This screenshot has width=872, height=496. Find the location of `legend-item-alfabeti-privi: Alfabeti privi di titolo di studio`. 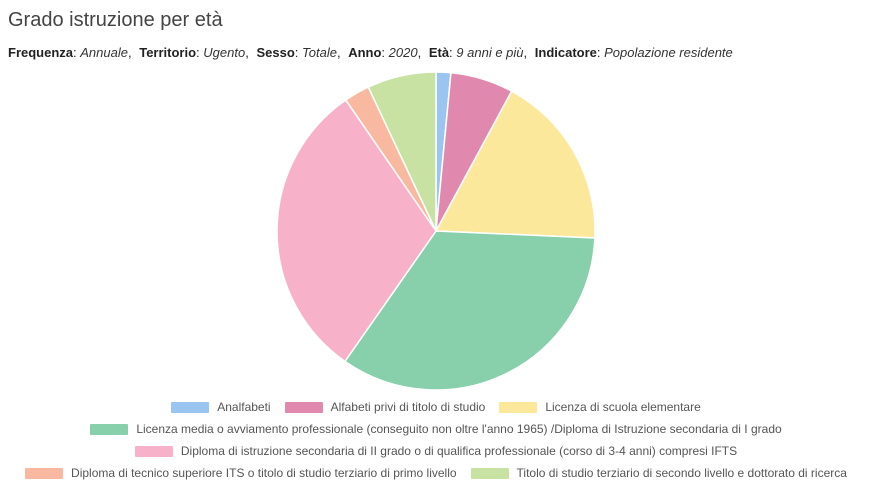

legend-item-alfabeti-privi: Alfabeti privi di titolo di studio is located at coordinates (385, 407).